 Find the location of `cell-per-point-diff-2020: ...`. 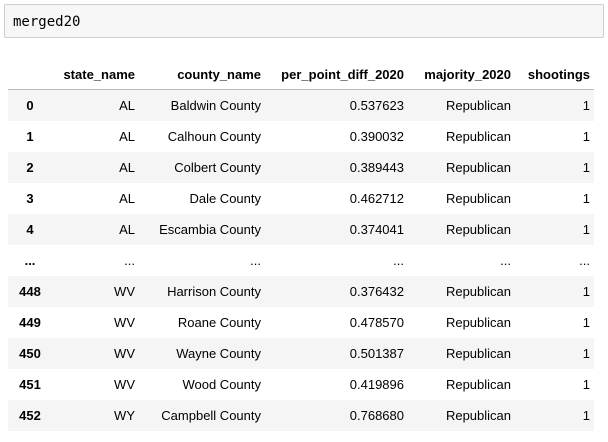

cell-per-point-diff-2020: ... is located at coordinates (398, 260).